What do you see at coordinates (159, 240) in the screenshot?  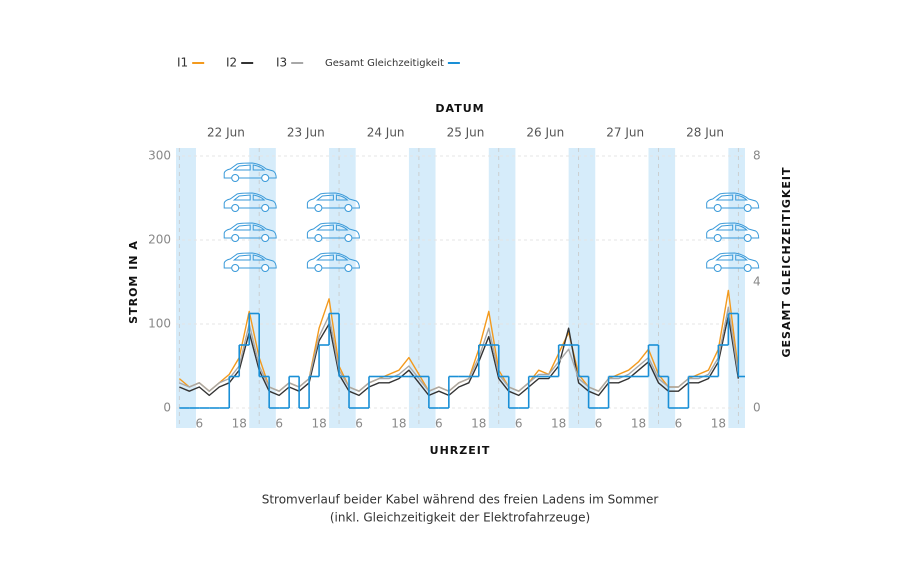 I see `y-tick-label: 200` at bounding box center [159, 240].